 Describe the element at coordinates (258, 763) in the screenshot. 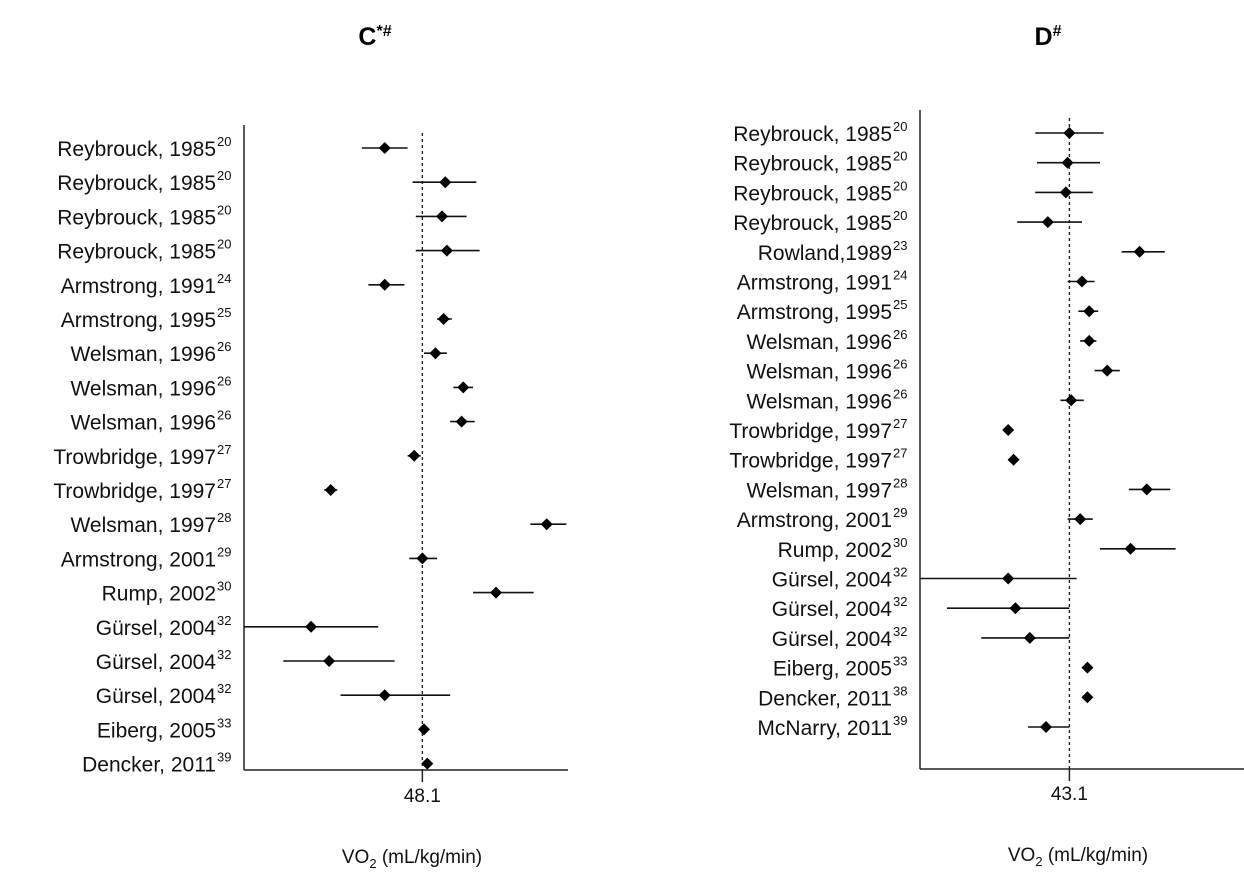

I see `study-row: Dencker, 2011 39` at that location.